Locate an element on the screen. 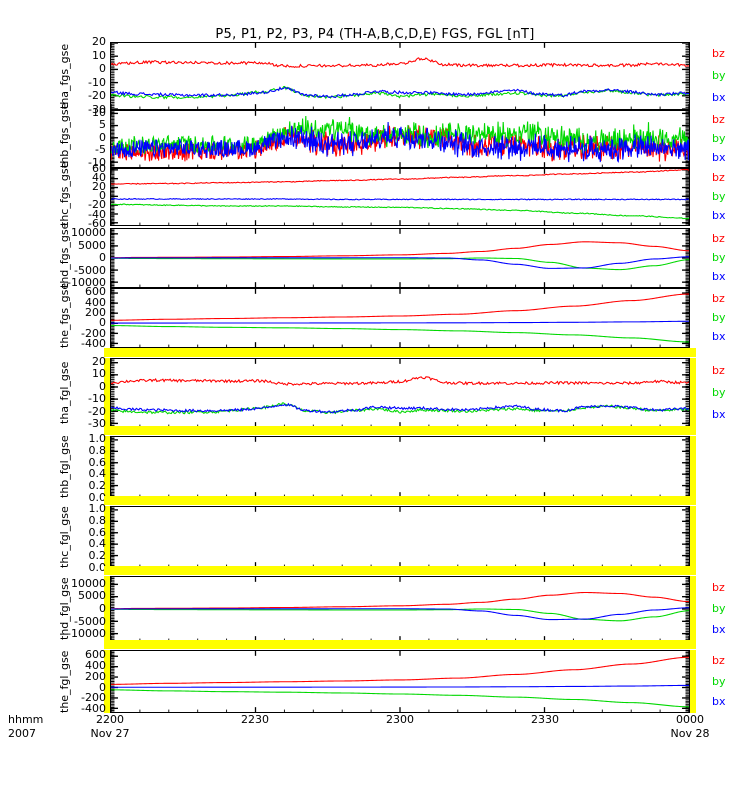  plot-panel-thd_fgs_gse is located at coordinates (400, 258).